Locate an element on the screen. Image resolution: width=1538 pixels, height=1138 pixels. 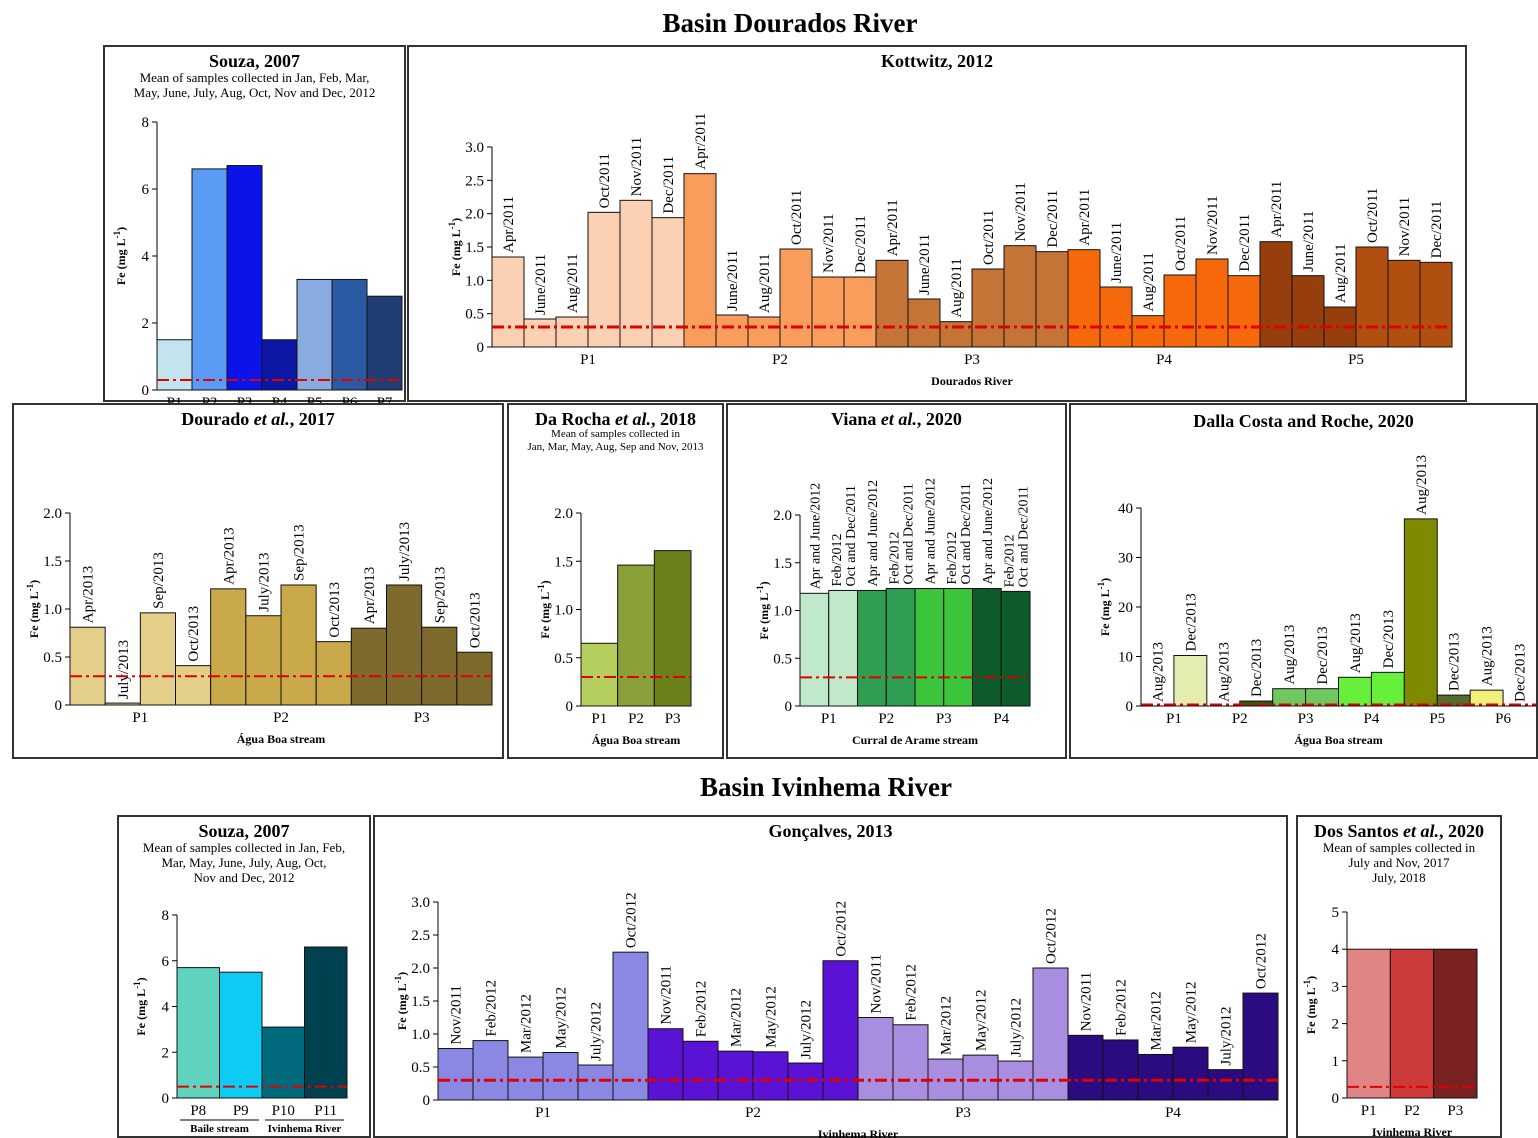
bar-label: July/2012 is located at coordinates (1017, 1027).